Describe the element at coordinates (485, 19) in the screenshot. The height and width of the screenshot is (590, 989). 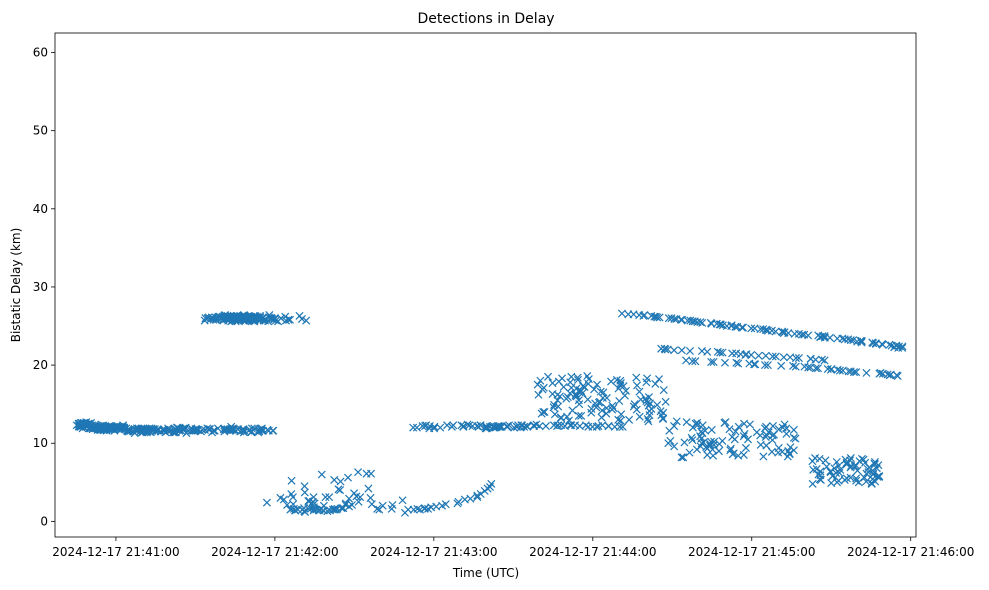
I see `chart-title: Detections in Delay` at that location.